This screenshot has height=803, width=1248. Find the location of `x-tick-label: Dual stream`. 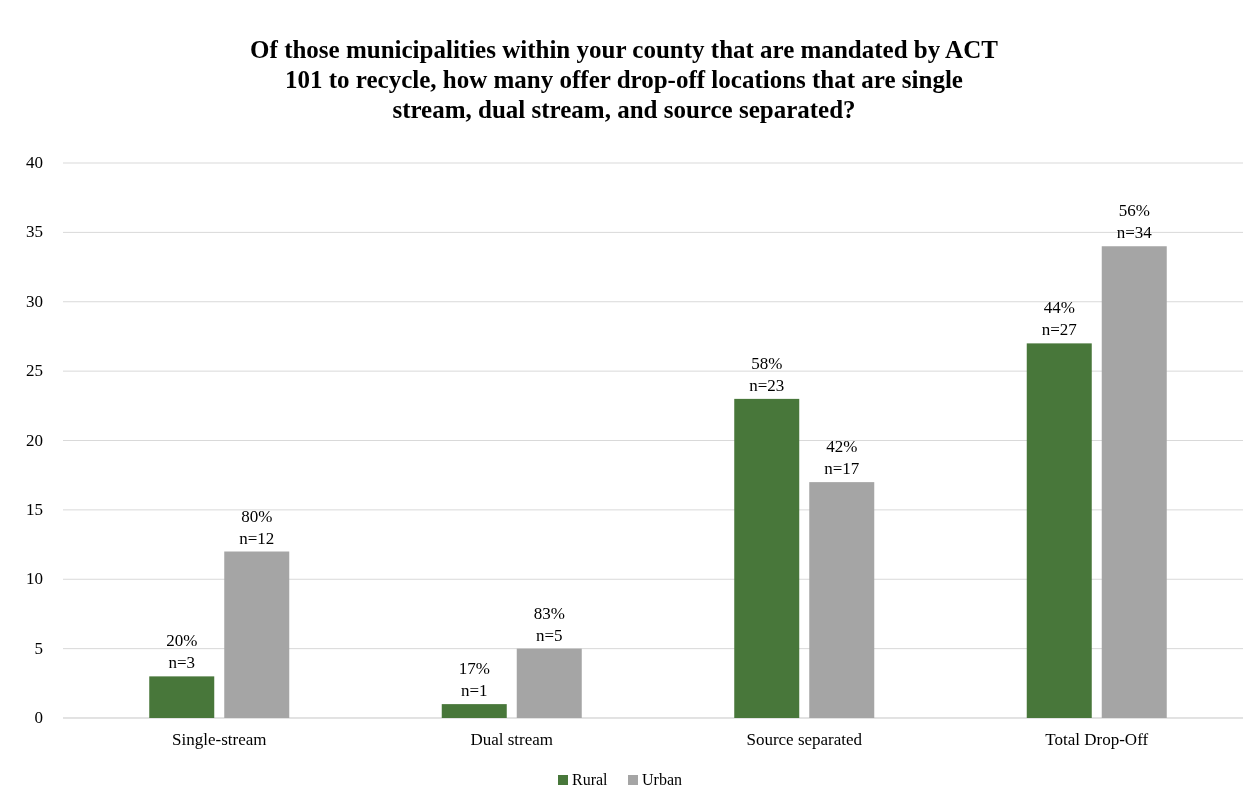

x-tick-label: Dual stream is located at coordinates (512, 739).